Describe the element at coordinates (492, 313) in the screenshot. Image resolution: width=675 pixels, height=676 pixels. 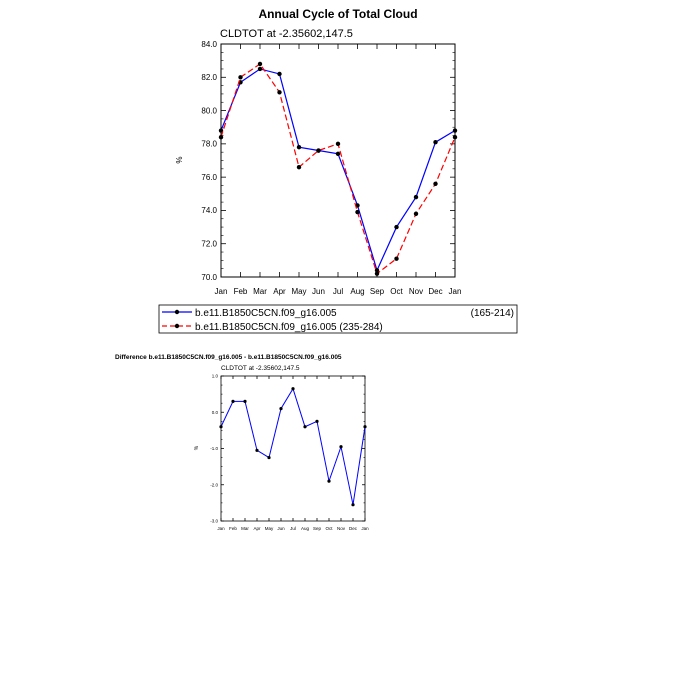
I see `legend-suffix-series-1: (165-214)` at that location.